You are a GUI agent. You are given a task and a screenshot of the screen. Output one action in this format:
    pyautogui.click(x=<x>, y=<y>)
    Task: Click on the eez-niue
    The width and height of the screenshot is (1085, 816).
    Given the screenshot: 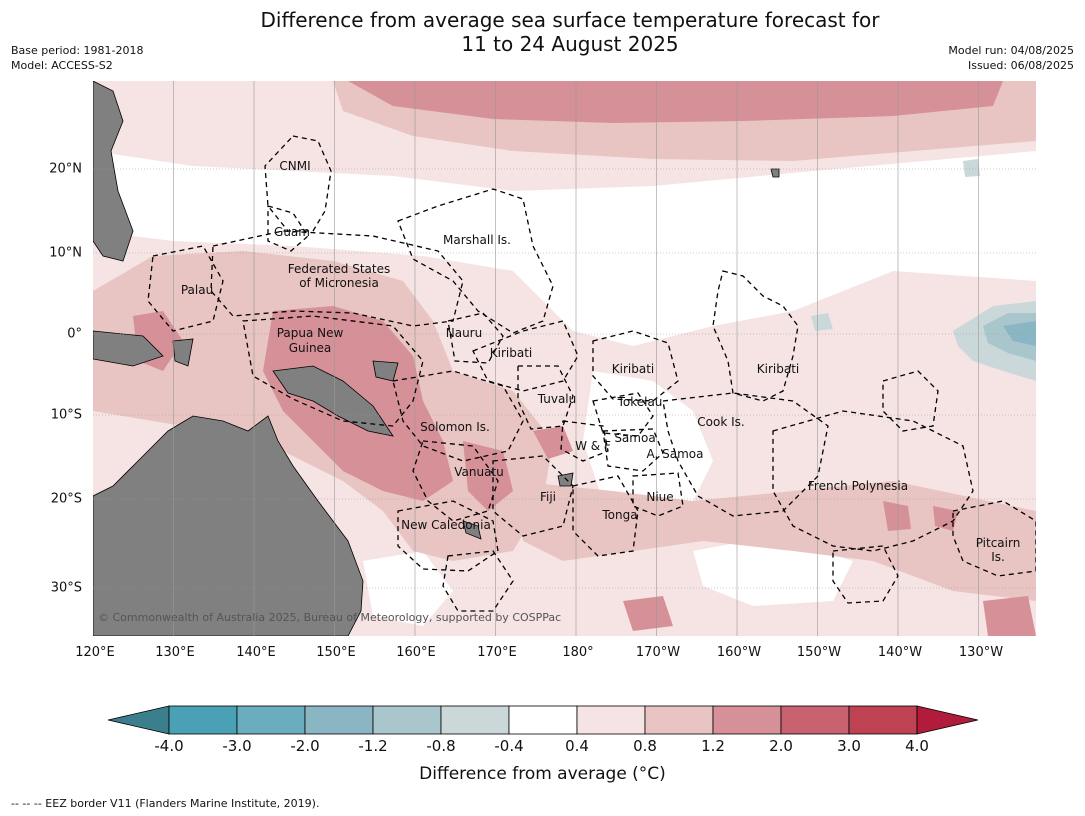 What is the action you would take?
    pyautogui.click(x=658, y=494)
    